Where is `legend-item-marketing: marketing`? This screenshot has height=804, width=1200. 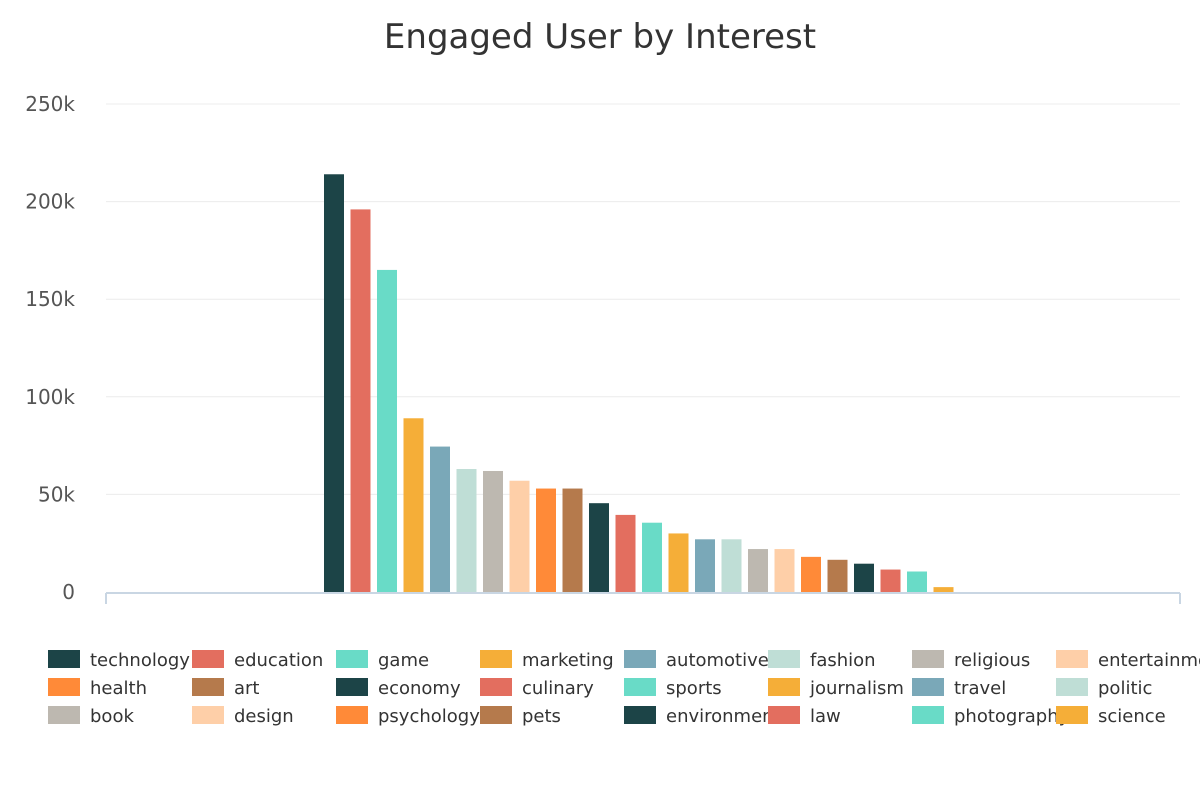 legend-item-marketing: marketing is located at coordinates (547, 660).